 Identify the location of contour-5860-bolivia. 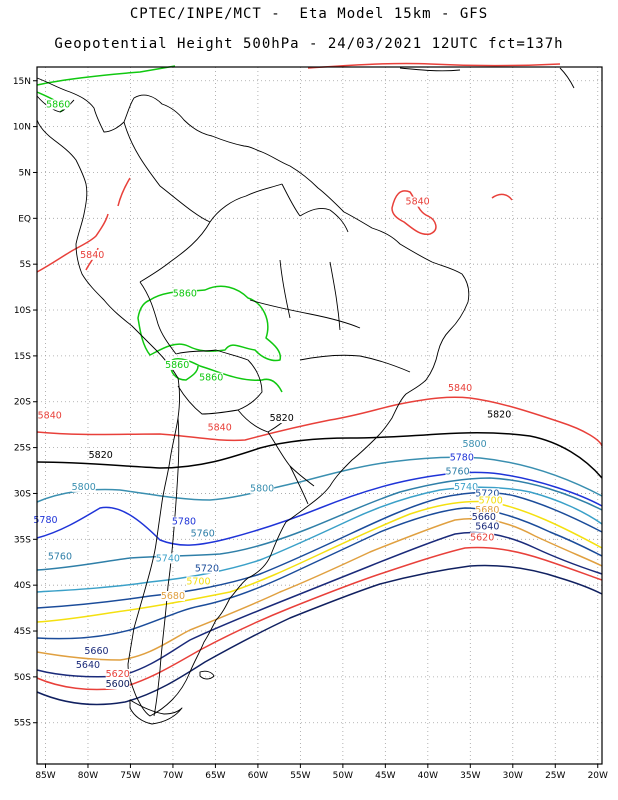
(209, 323).